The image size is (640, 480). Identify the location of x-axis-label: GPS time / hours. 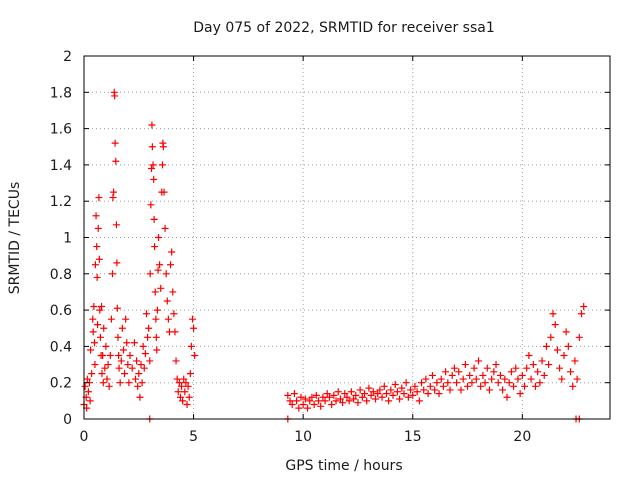
(343, 466).